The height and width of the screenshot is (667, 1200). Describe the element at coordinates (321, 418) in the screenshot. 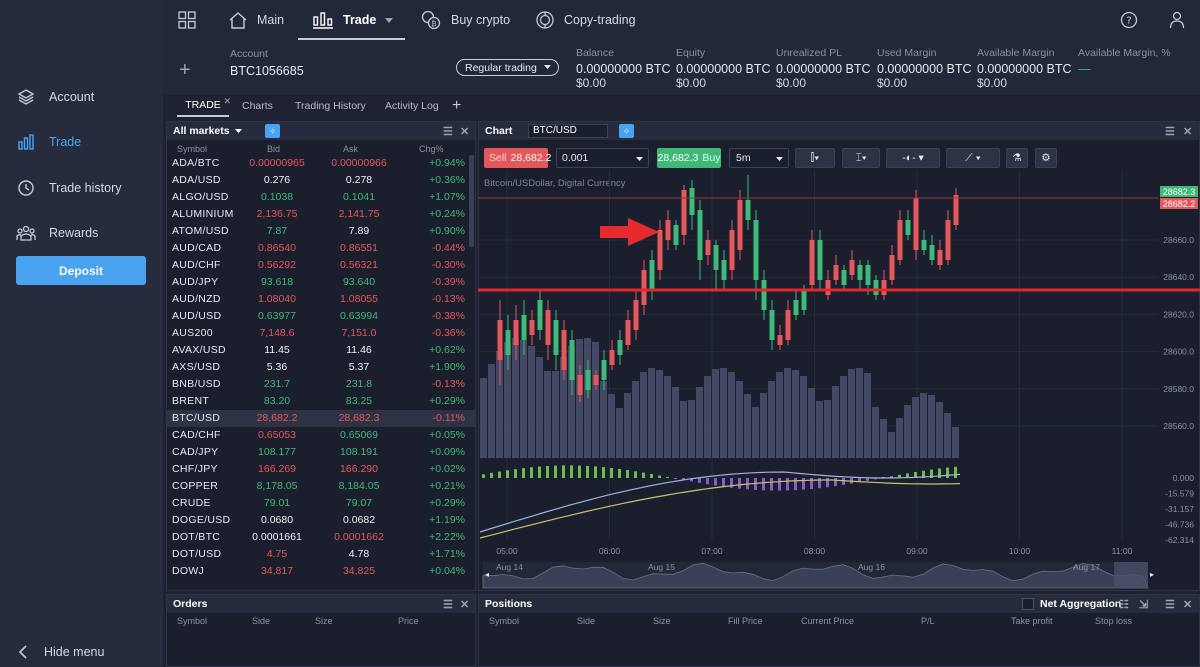

I see `table-row: BTC/USD 28,682.2 28,682.3 -0.11%` at that location.